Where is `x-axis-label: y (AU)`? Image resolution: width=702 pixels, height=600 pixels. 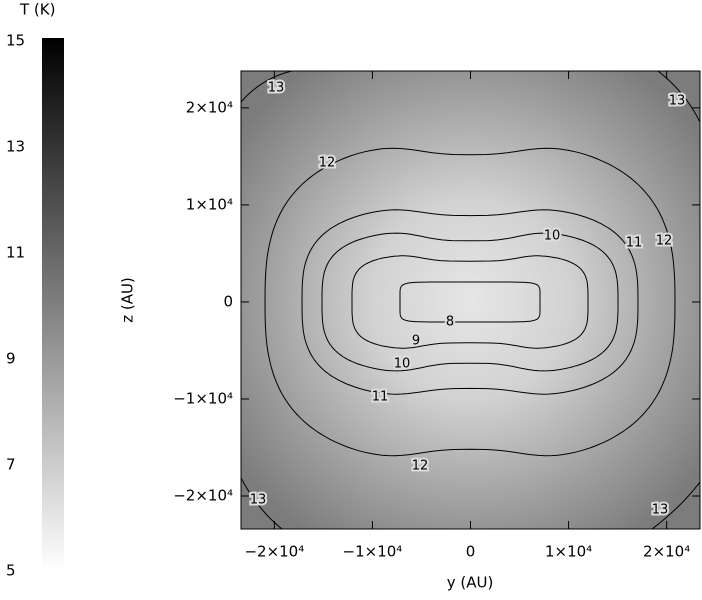 x-axis-label: y (AU) is located at coordinates (470, 583).